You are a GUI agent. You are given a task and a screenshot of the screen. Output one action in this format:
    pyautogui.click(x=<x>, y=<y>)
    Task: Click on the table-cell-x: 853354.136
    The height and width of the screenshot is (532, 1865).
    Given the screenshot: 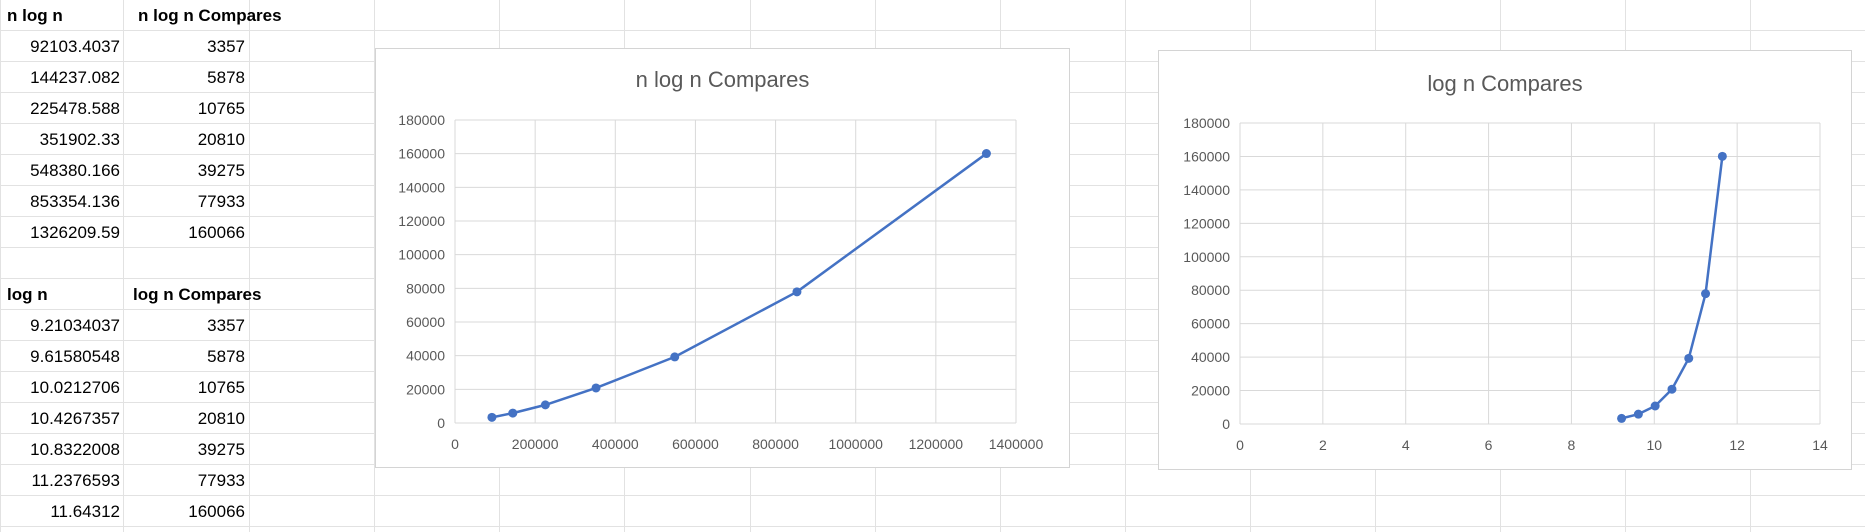 What is the action you would take?
    pyautogui.click(x=75, y=201)
    